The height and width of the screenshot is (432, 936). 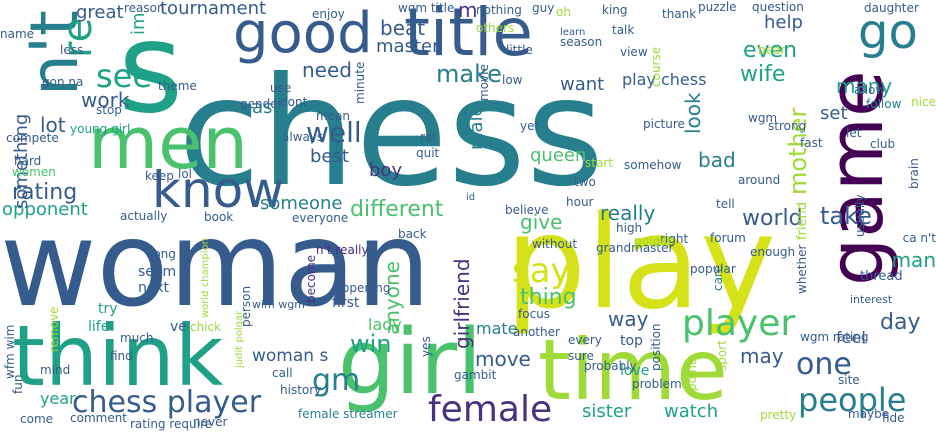 What do you see at coordinates (787, 126) in the screenshot?
I see `word-strong: strong` at bounding box center [787, 126].